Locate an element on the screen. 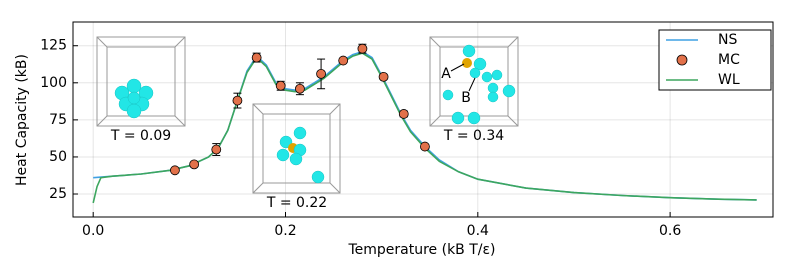 This screenshot has width=797, height=266. annotation: A is located at coordinates (446, 74).